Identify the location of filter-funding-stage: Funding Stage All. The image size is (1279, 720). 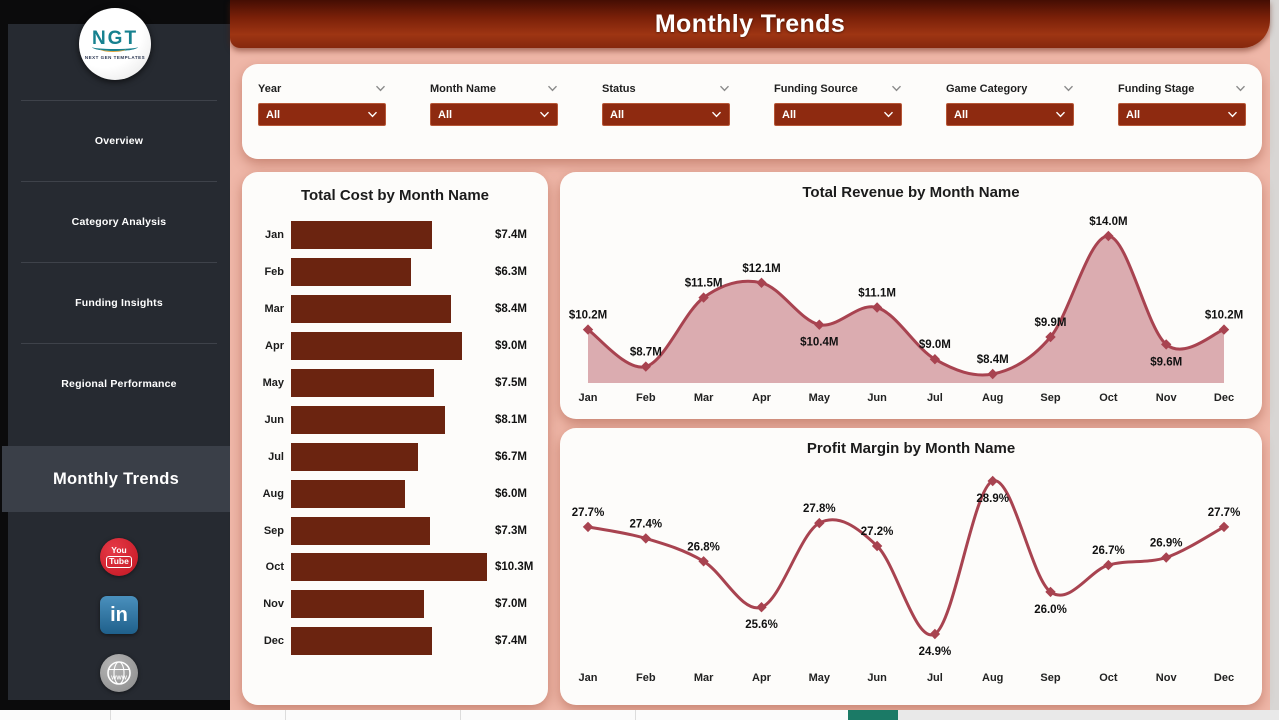
(1182, 120).